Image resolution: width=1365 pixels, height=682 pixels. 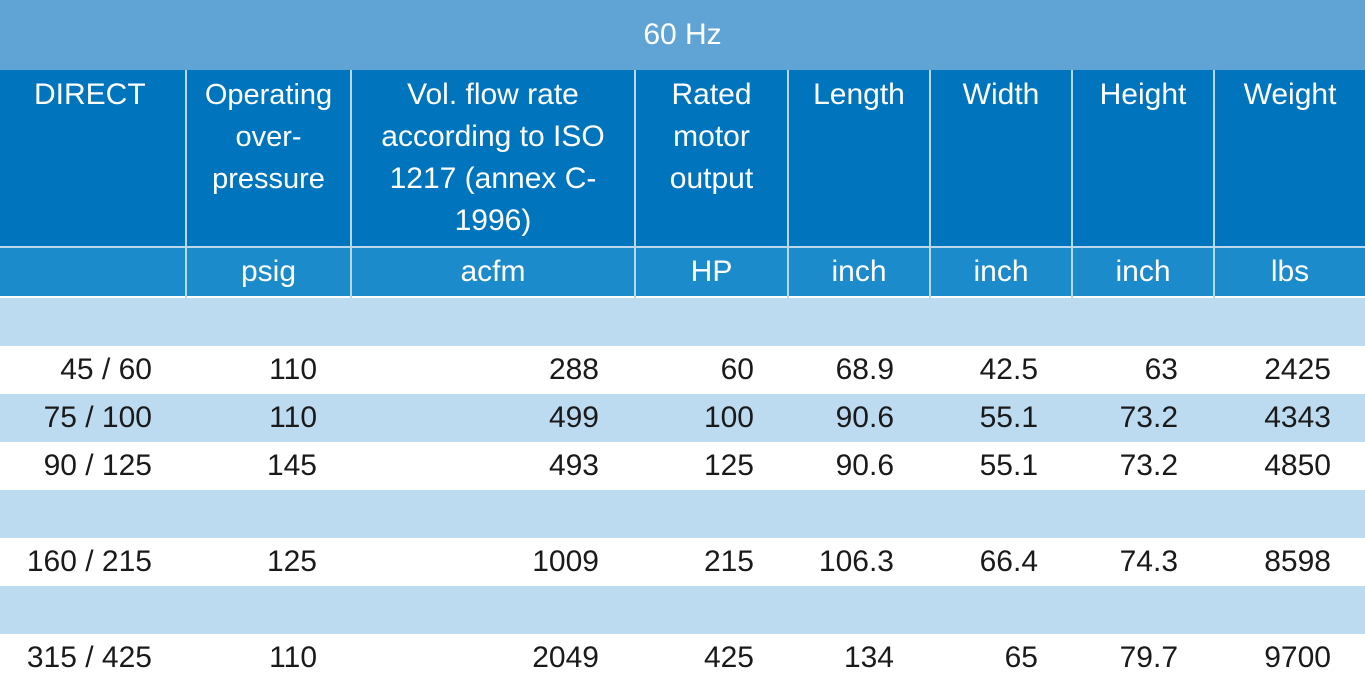 What do you see at coordinates (93, 271) in the screenshot?
I see `unit-direct` at bounding box center [93, 271].